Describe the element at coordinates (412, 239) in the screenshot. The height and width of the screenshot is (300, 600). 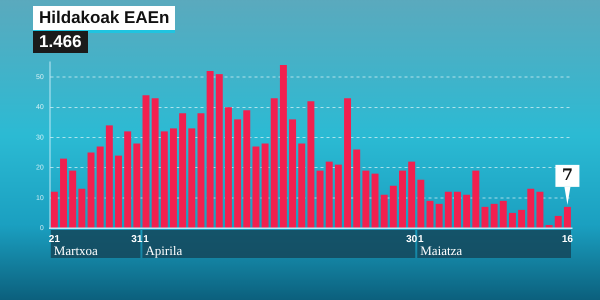
I see `x-tick-label: 30` at that location.